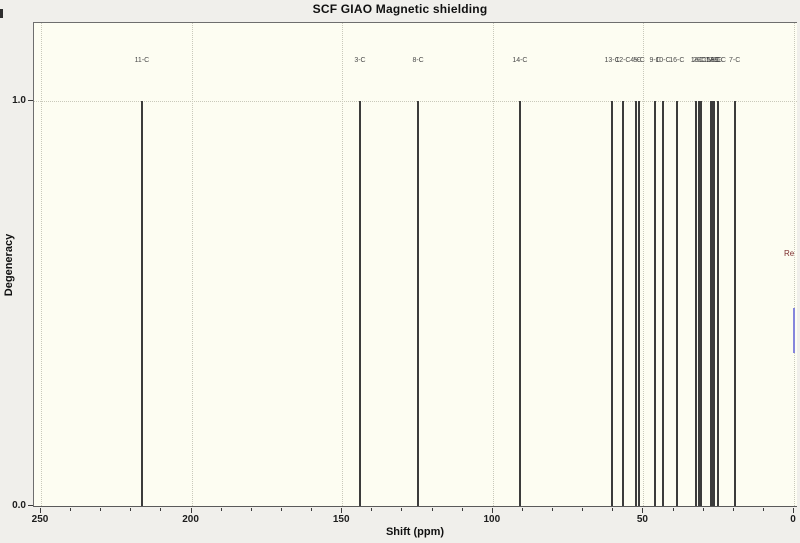 This screenshot has width=800, height=543. I want to click on peak-label: 6-C, so click(700, 60).